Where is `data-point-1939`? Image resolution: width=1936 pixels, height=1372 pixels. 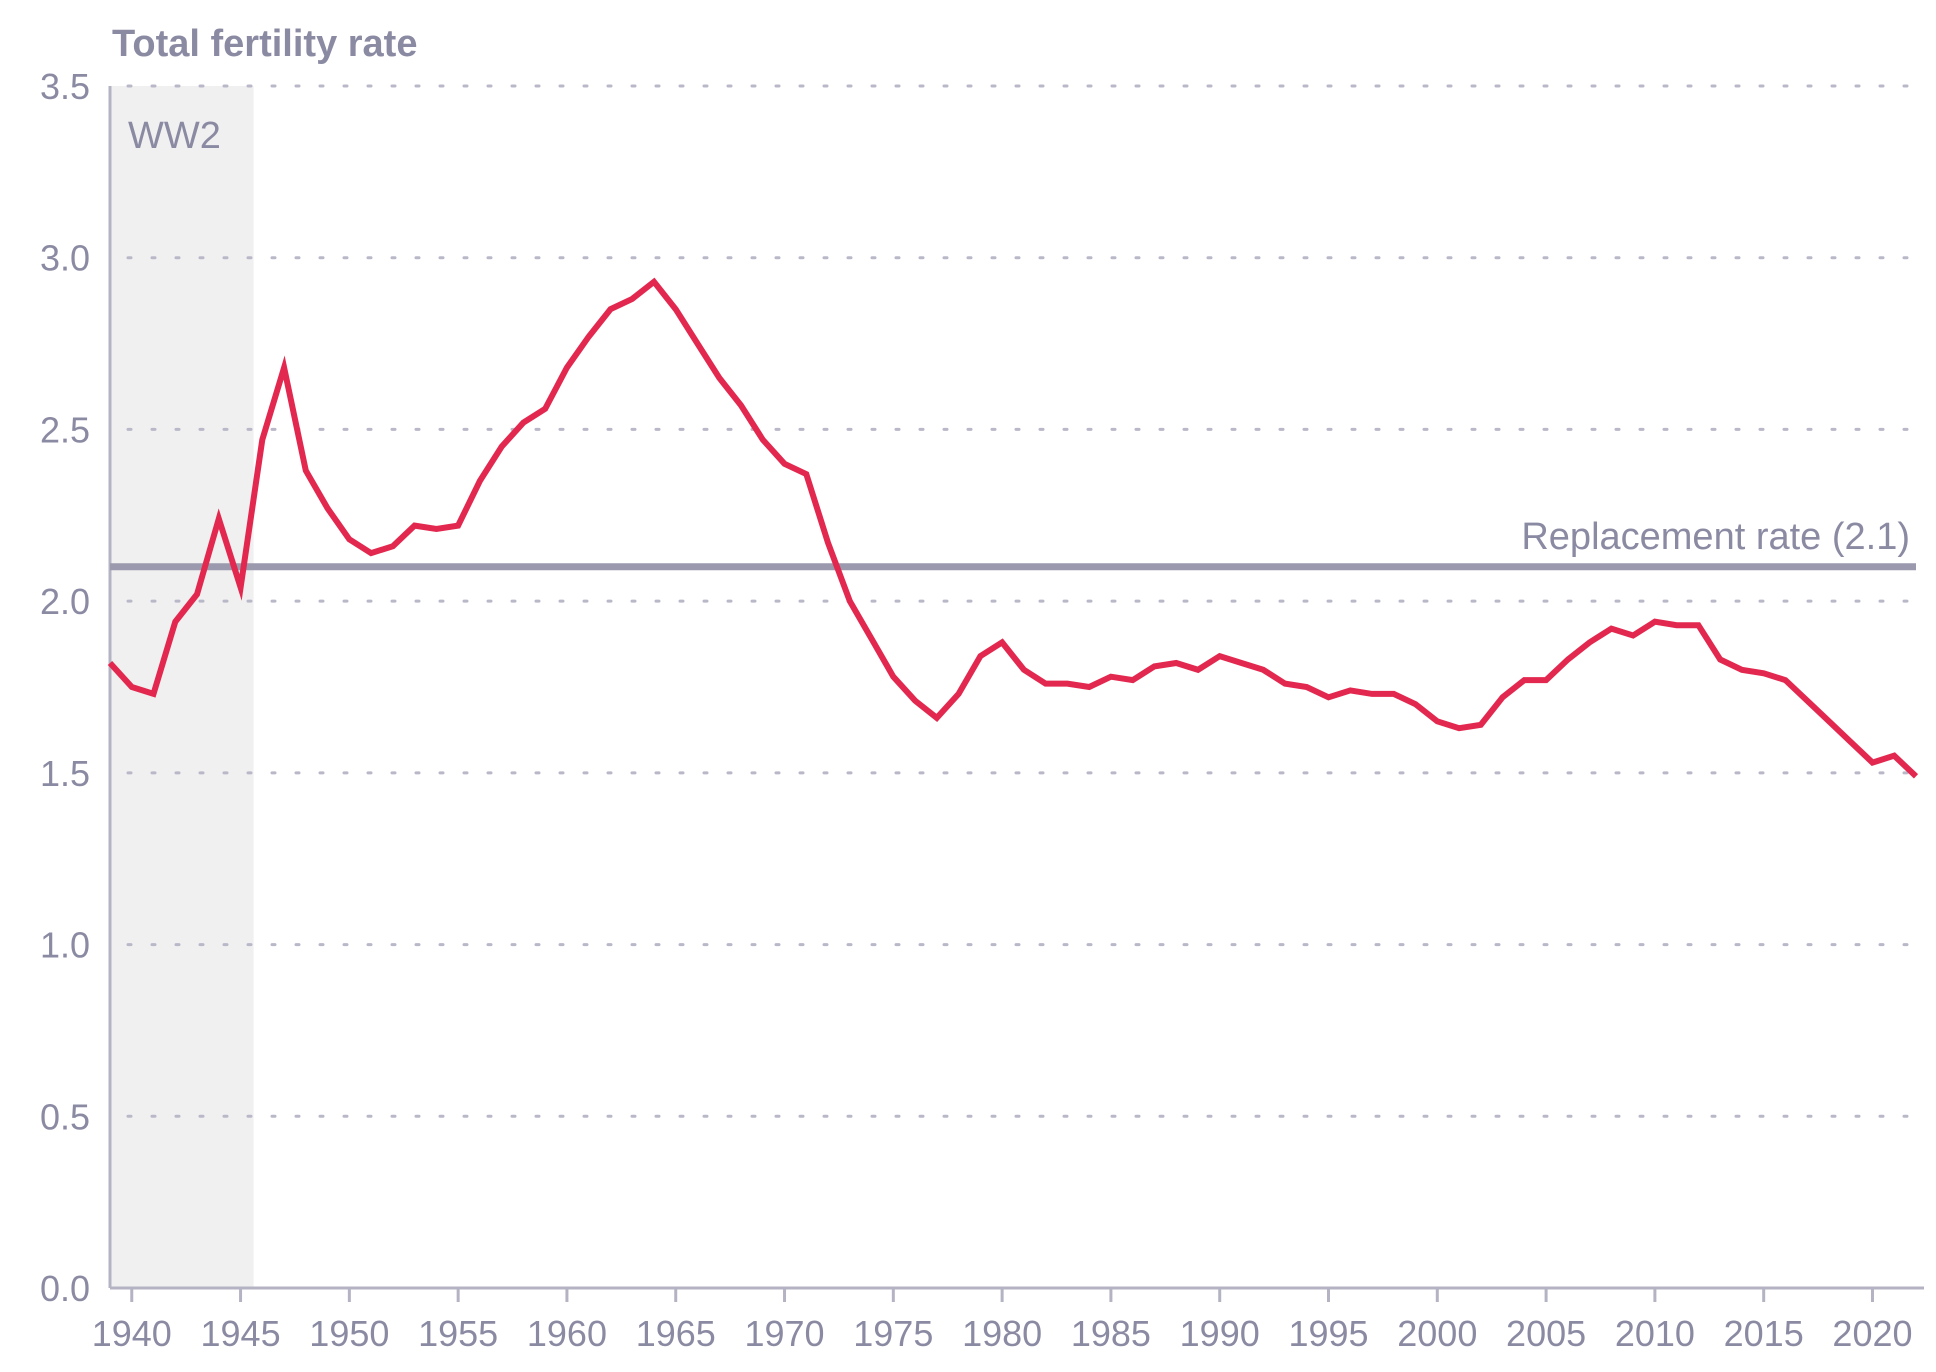
data-point-1939 is located at coordinates (110, 663).